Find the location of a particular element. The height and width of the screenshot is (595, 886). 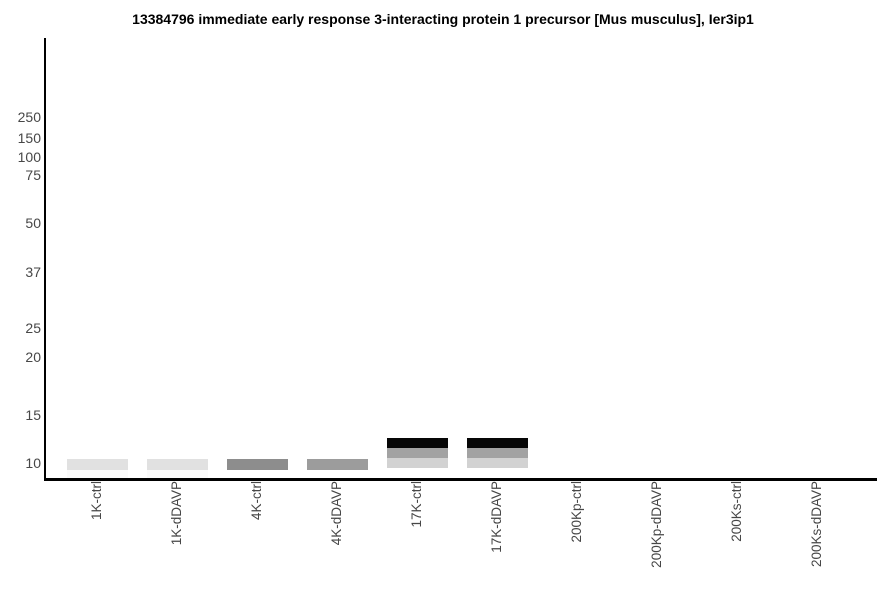

x-lane-label-4K-dDAVP: 4K-dDAVP is located at coordinates (336, 513).